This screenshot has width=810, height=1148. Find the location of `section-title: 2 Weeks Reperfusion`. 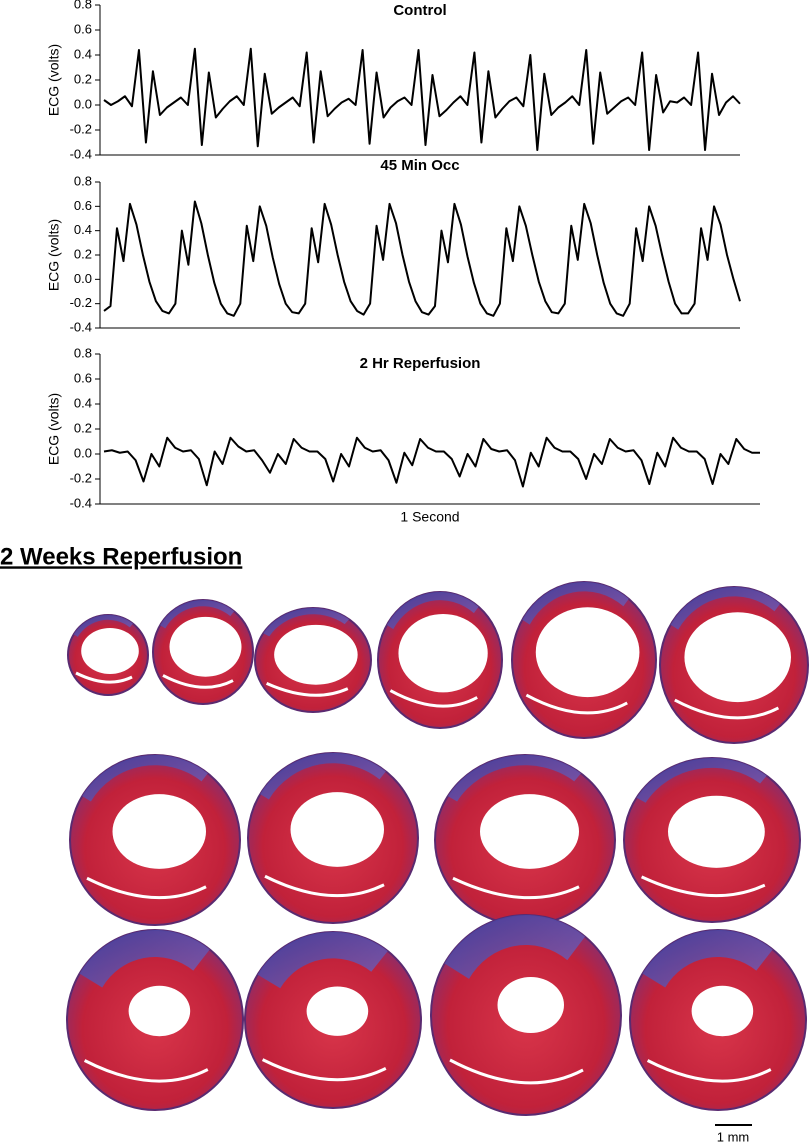

section-title: 2 Weeks Reperfusion is located at coordinates (121, 556).